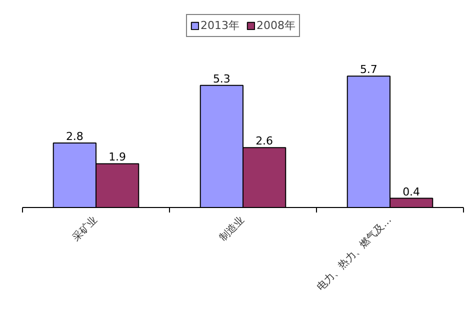  What do you see at coordinates (85, 229) in the screenshot?
I see `x-tick-label: 采矿业` at bounding box center [85, 229].